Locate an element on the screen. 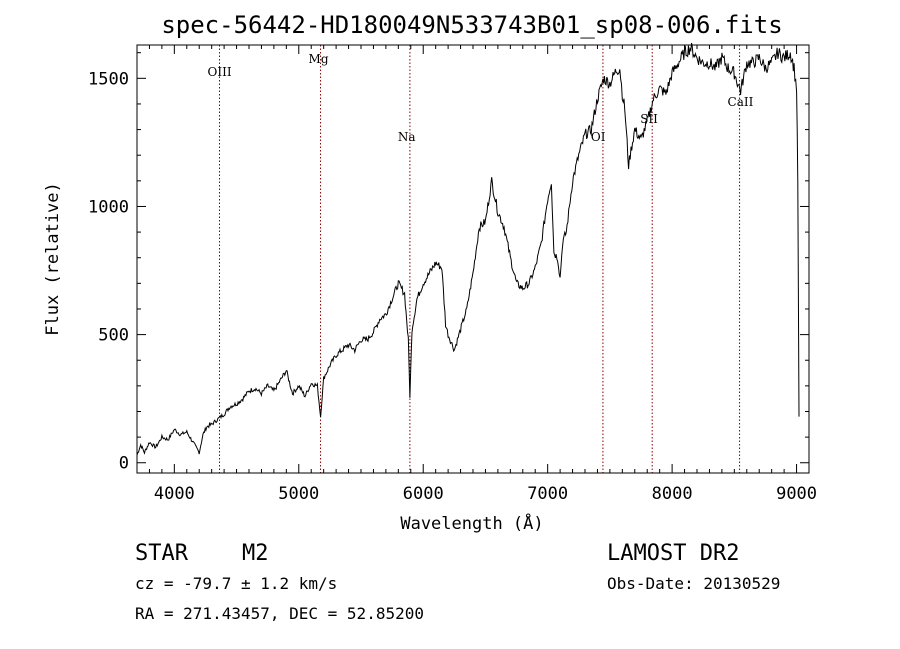 Image resolution: width=900 pixels, height=649 pixels. x-tick-label: 6000 is located at coordinates (423, 494).